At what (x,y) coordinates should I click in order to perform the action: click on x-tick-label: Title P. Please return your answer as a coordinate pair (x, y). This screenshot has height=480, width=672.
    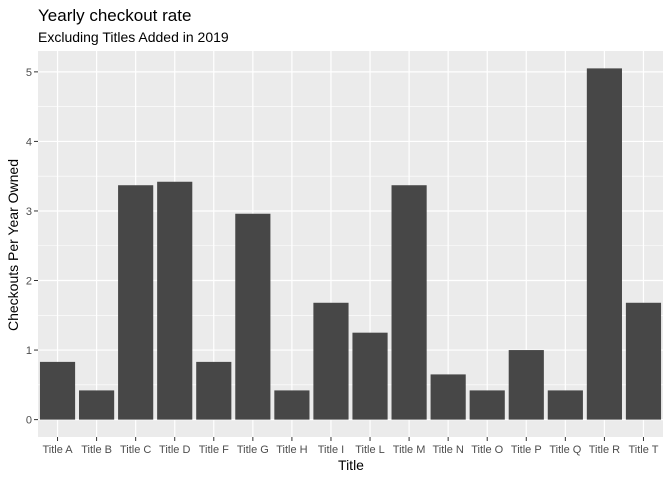
    Looking at the image, I should click on (526, 450).